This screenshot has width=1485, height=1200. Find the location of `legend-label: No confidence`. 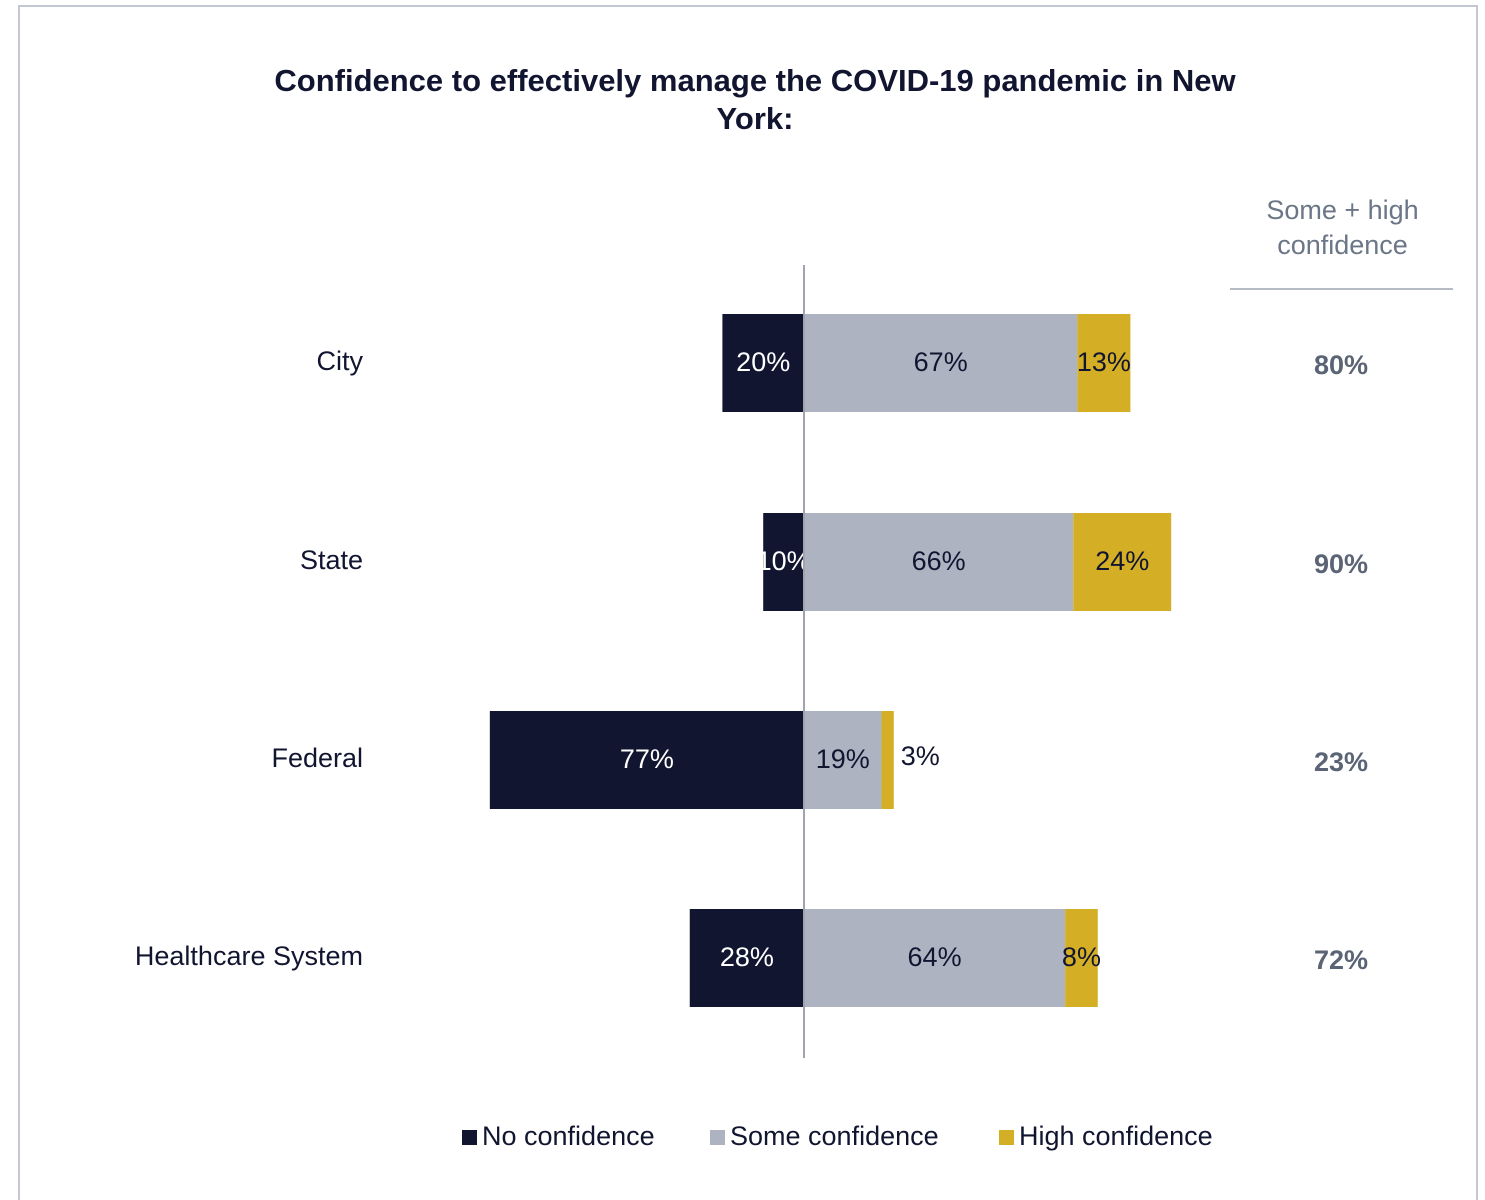

legend-label: No confidence is located at coordinates (568, 1136).